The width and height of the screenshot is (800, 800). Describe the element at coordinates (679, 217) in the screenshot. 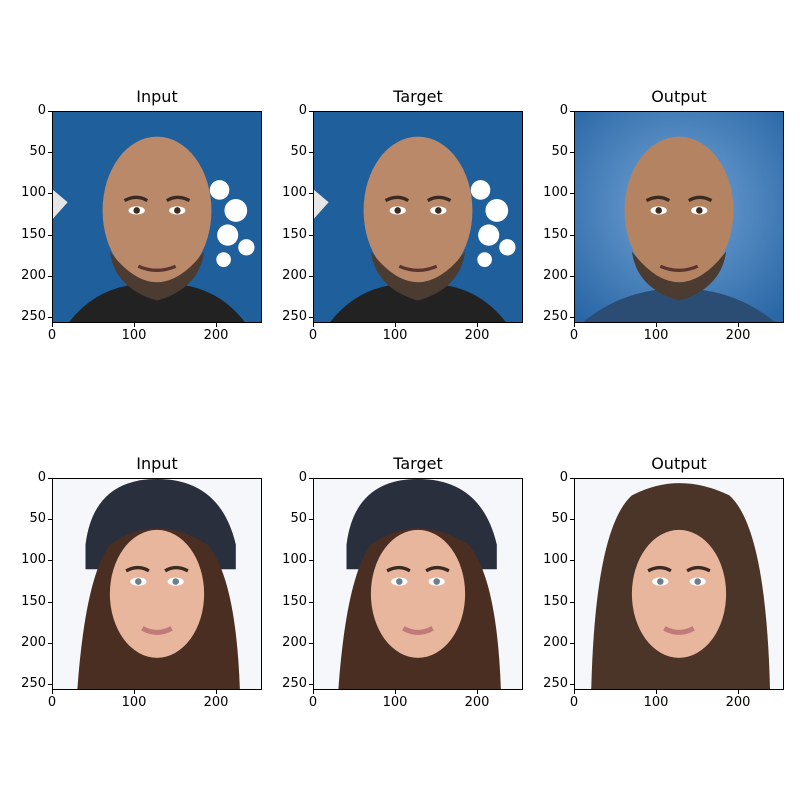

I see `face-image-man-output` at that location.